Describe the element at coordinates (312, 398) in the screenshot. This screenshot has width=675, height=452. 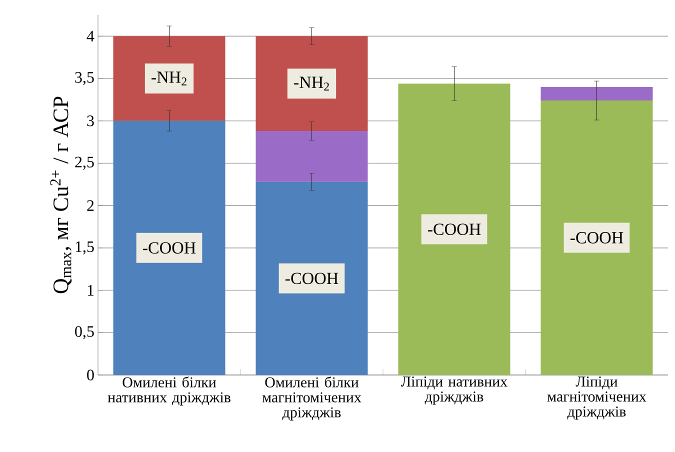
I see `x-tick-label: Омилені білки магнітомічених дріжджів` at that location.